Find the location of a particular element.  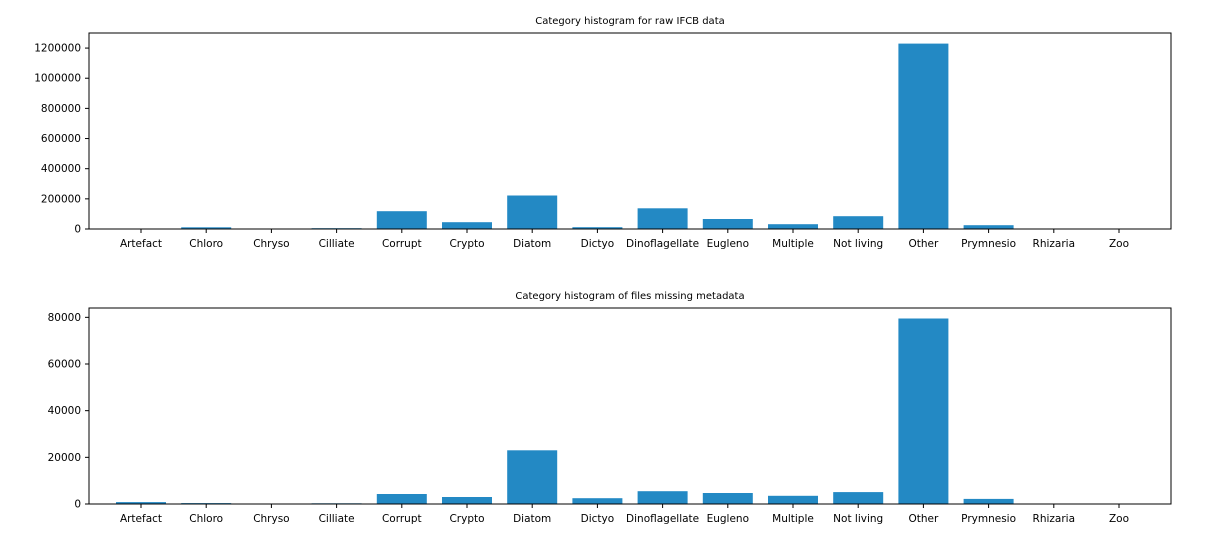

y-tick-group: 0 20000 40000 60000 80000 is located at coordinates (68, 411).